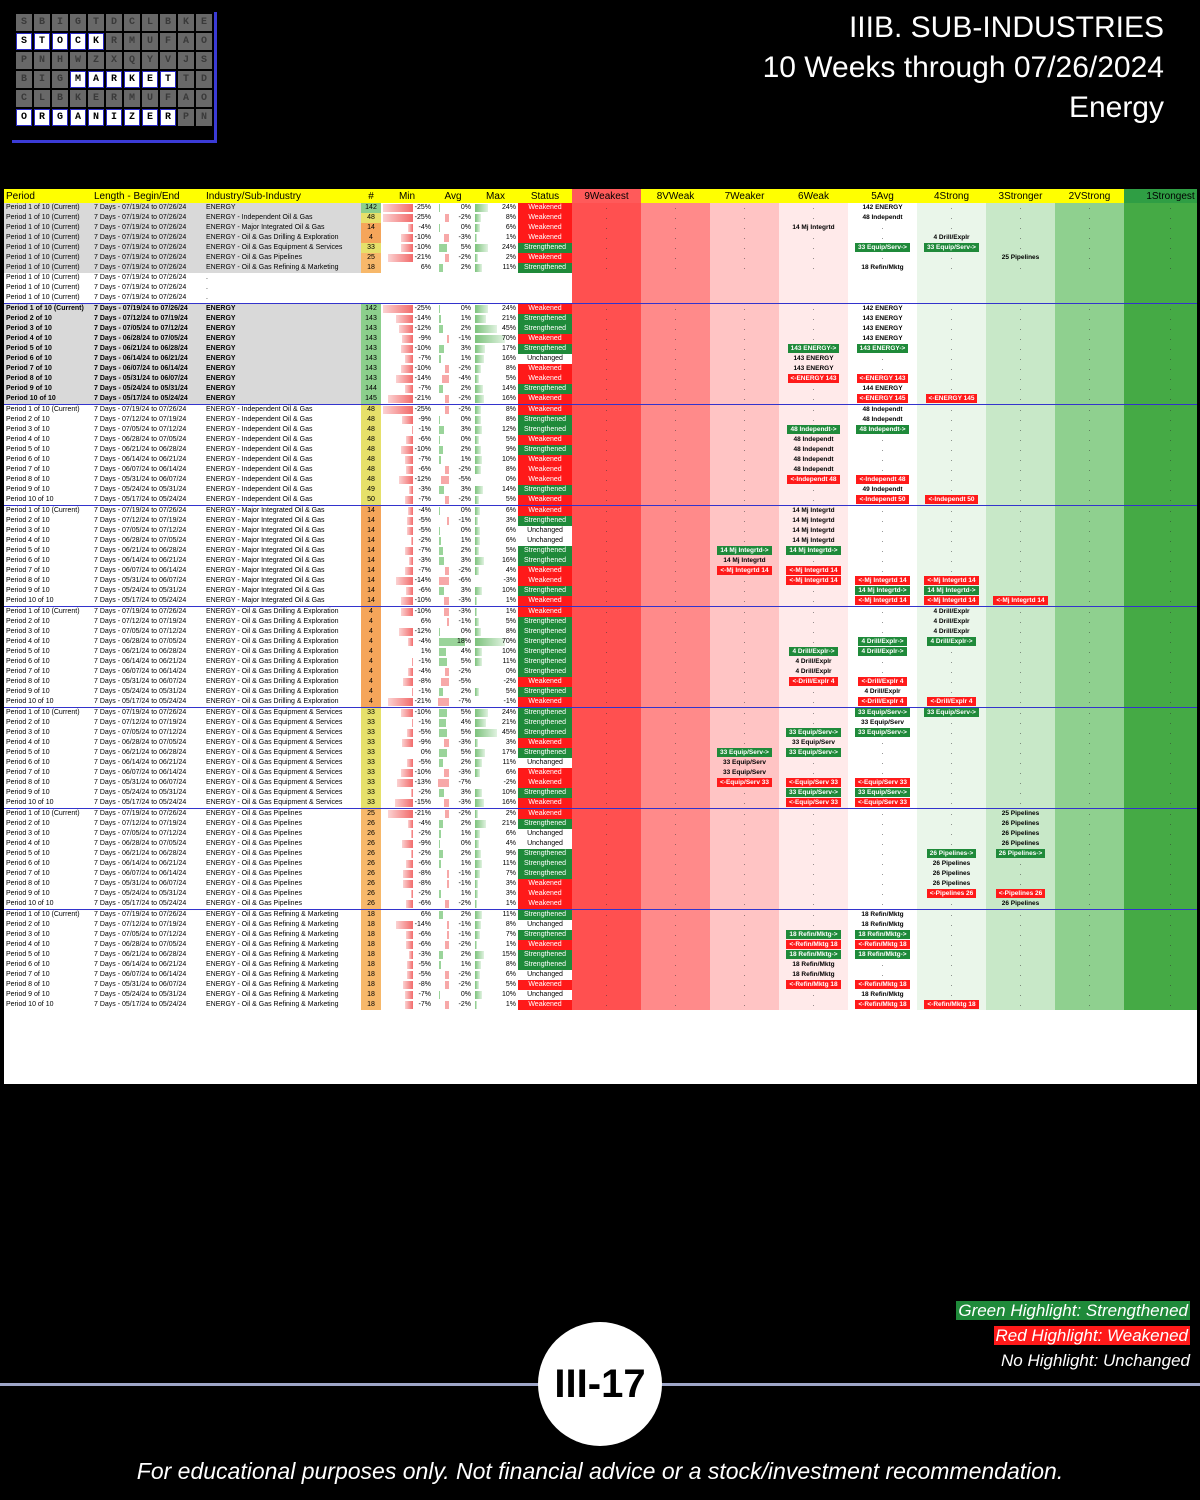 This screenshot has width=1200, height=1500. I want to click on length-cell: 7 Days - 06/28/24 to 07/05/24, so click(140, 944).